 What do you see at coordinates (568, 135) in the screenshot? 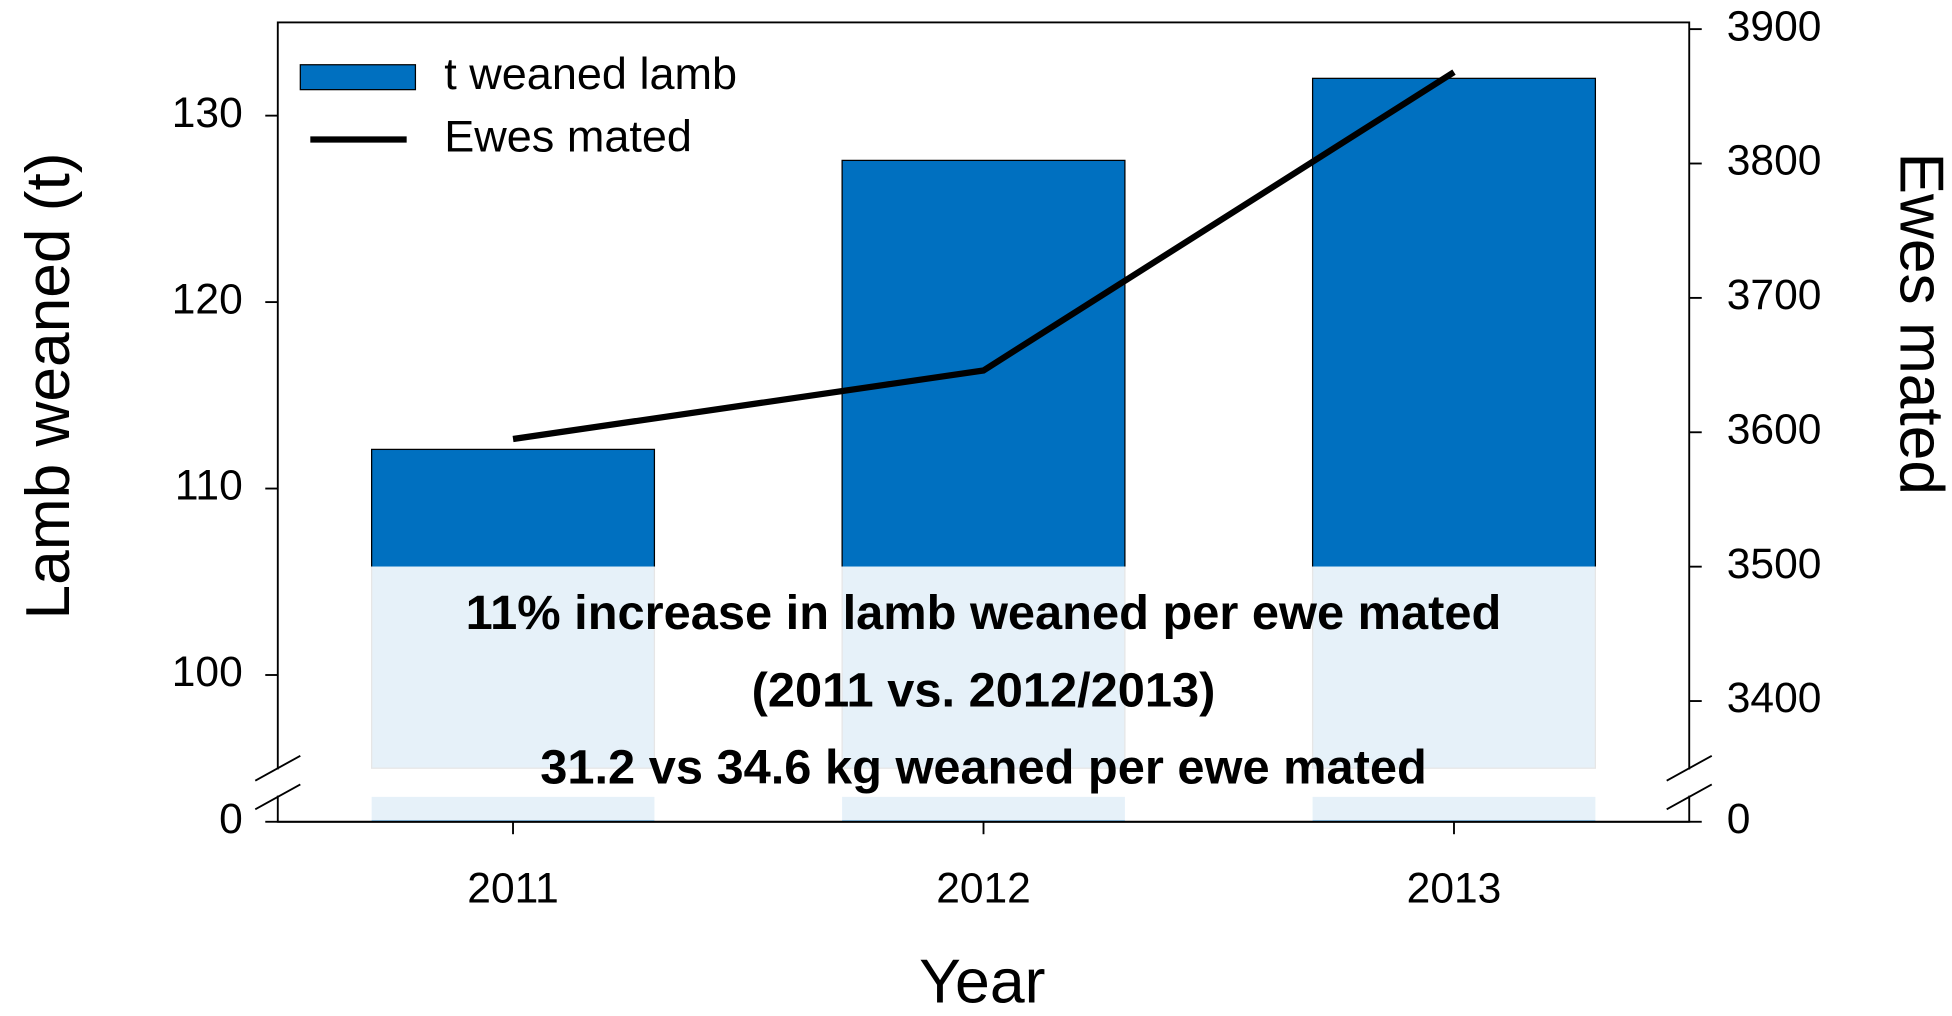
I see `legend-label: Ewes mated` at bounding box center [568, 135].